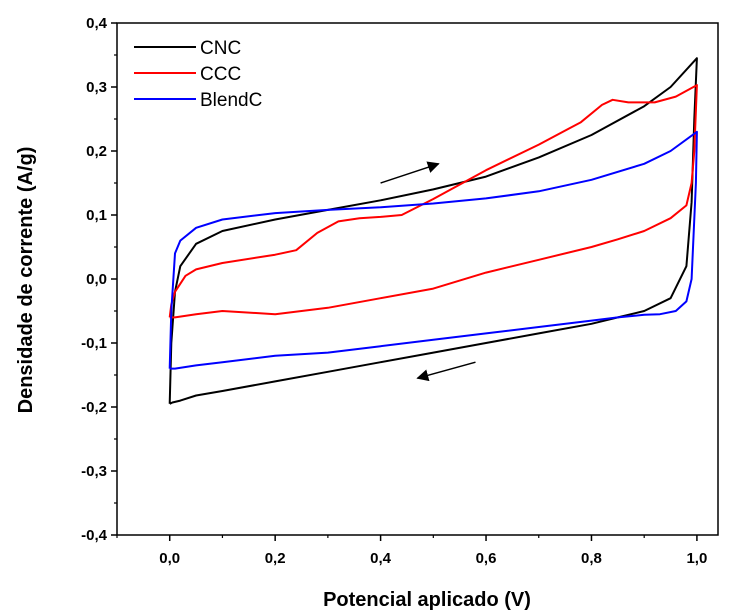 The width and height of the screenshot is (739, 614). I want to click on legend-label-ccc: CCC, so click(220, 74).